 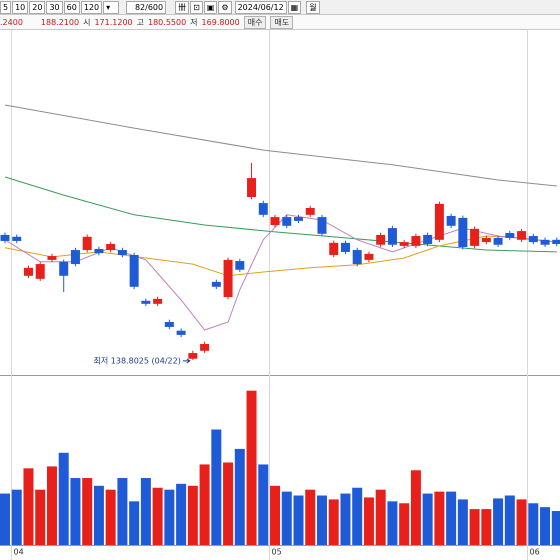 What do you see at coordinates (225, 7) in the screenshot?
I see `tool-icon: ⚙` at bounding box center [225, 7].